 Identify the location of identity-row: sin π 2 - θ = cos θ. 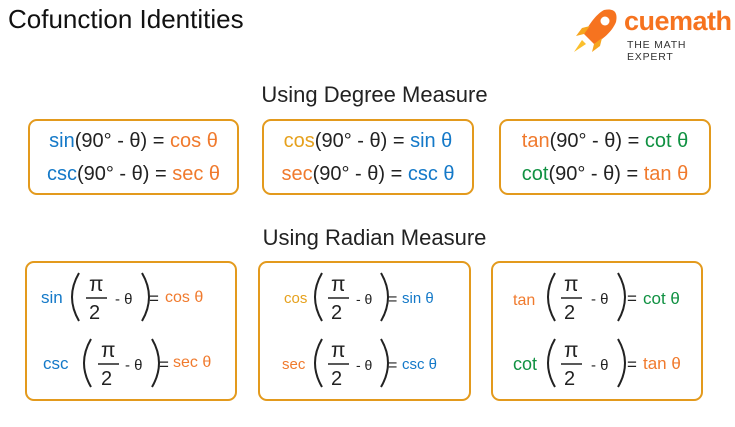
(122, 298).